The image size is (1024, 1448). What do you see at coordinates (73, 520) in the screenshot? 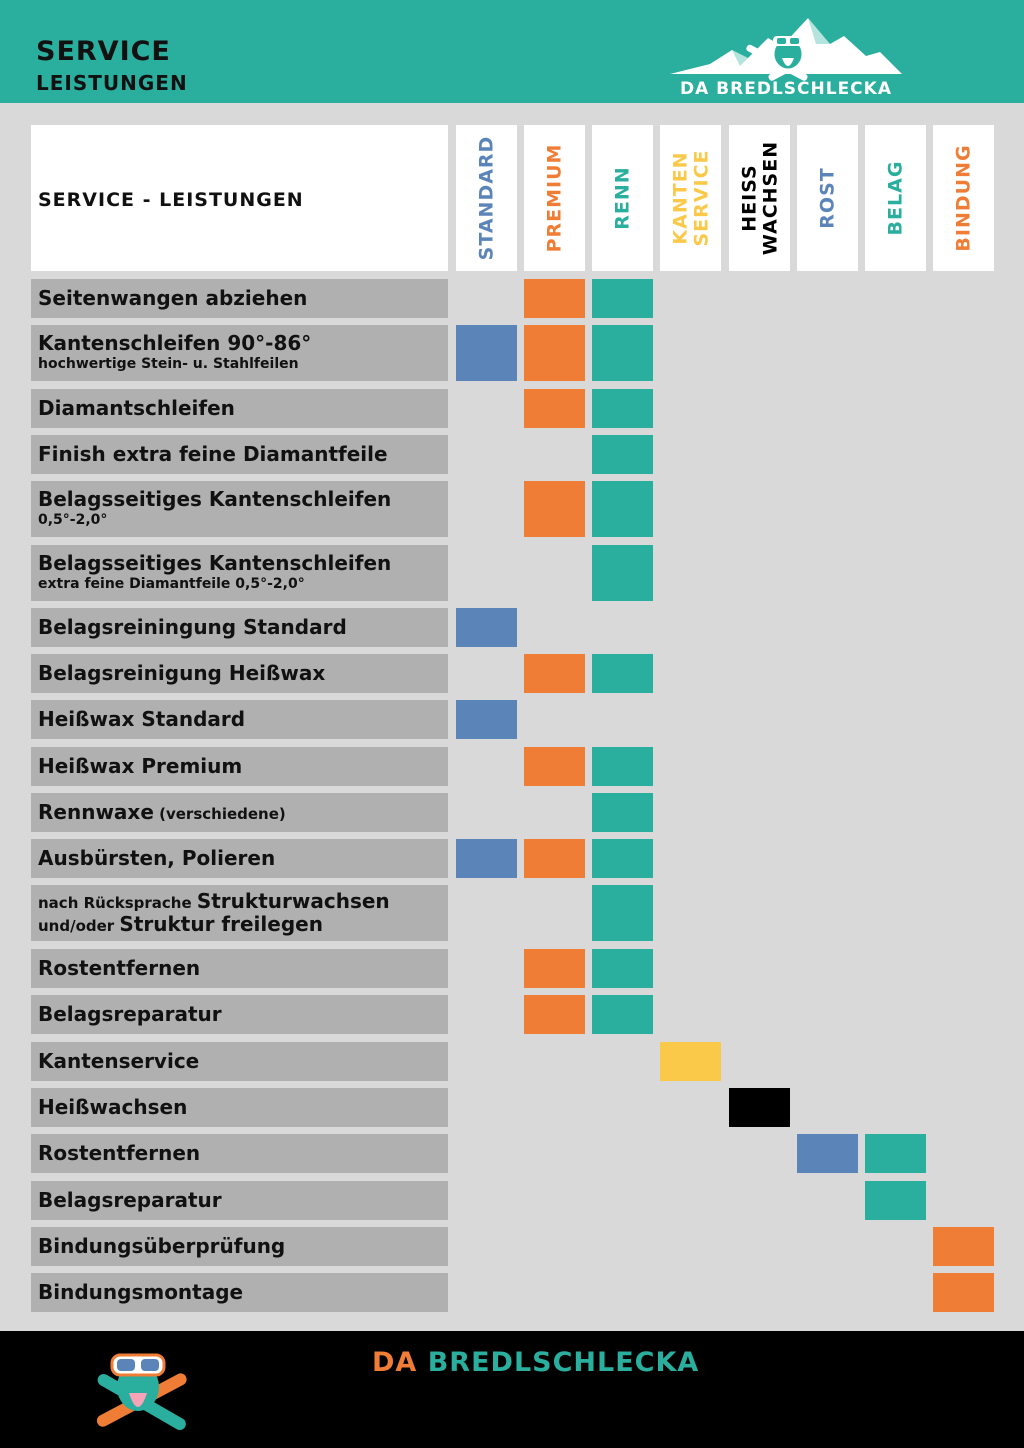
I see `row-label-subtext: 0,5°-2,0°` at bounding box center [73, 520].